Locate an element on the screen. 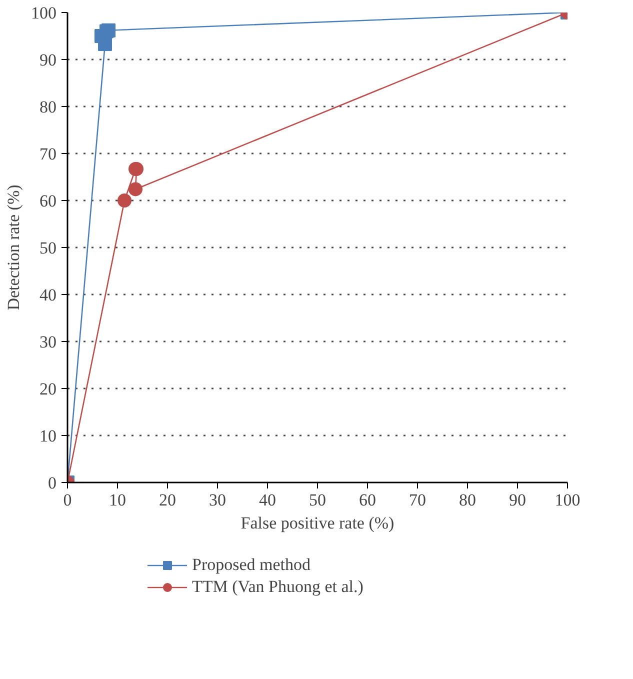  x-tick-label: 20 is located at coordinates (167, 500).